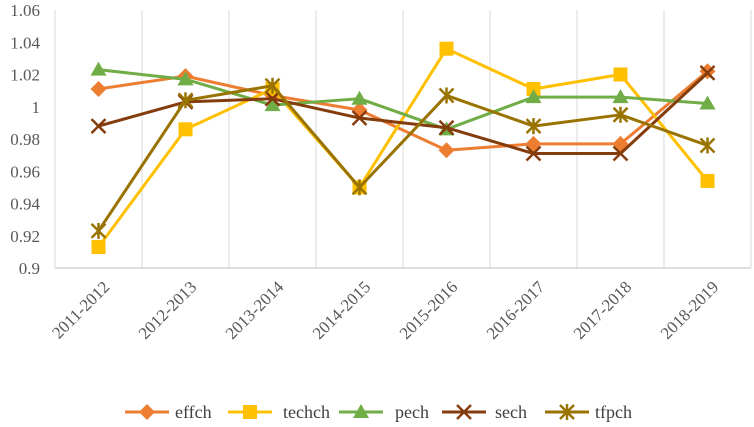  I want to click on y-tick-label: 0.98, so click(25, 139).